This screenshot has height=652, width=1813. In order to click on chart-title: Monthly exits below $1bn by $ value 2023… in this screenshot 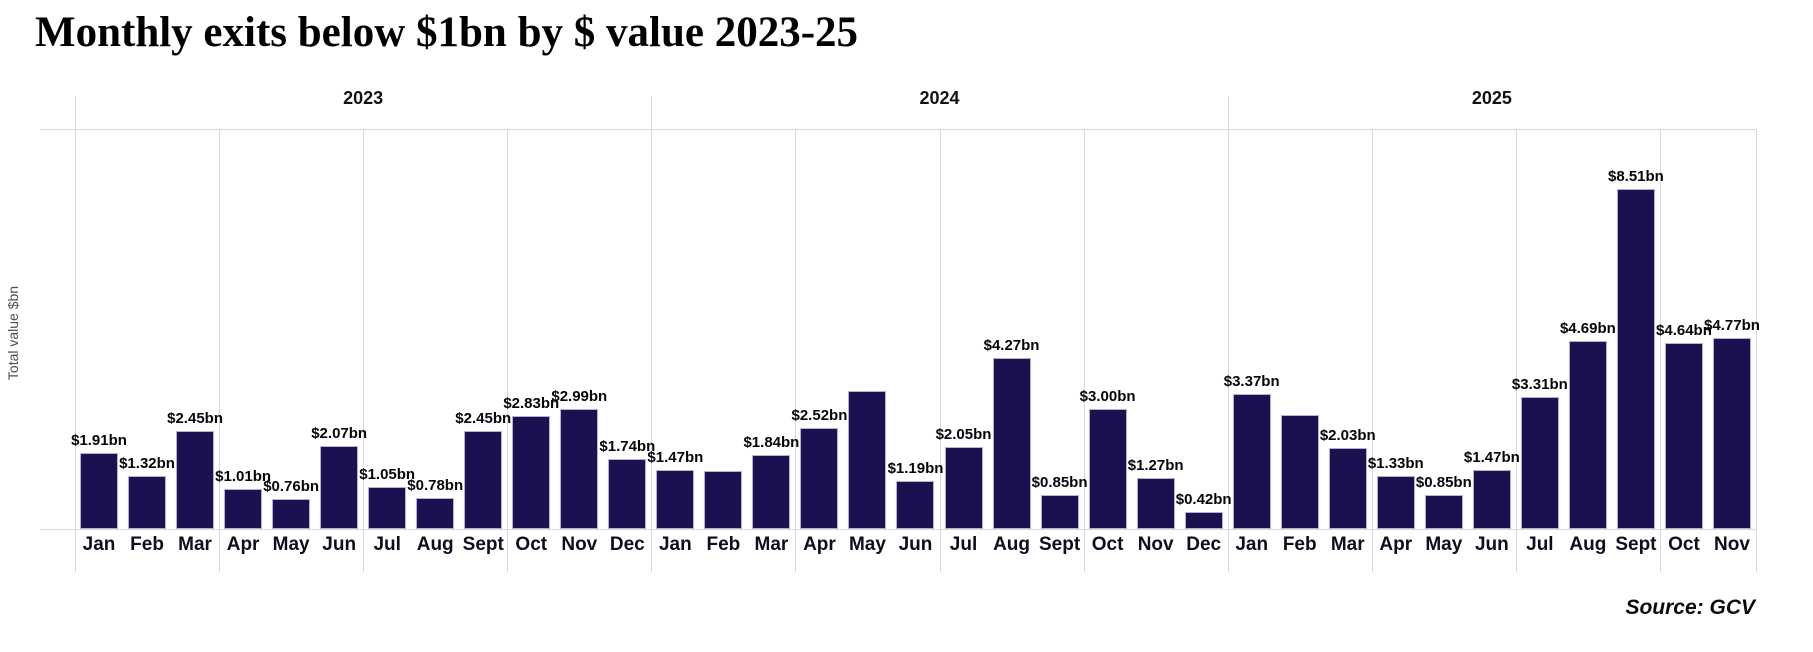, I will do `click(447, 32)`.